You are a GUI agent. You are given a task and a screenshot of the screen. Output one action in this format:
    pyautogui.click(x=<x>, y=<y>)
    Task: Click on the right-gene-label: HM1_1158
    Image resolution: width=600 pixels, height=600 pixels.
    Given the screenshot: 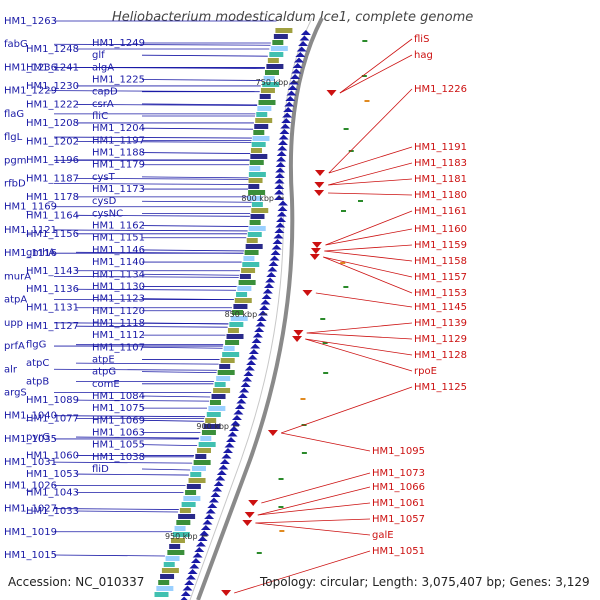 What is the action you would take?
    pyautogui.click(x=440, y=261)
    